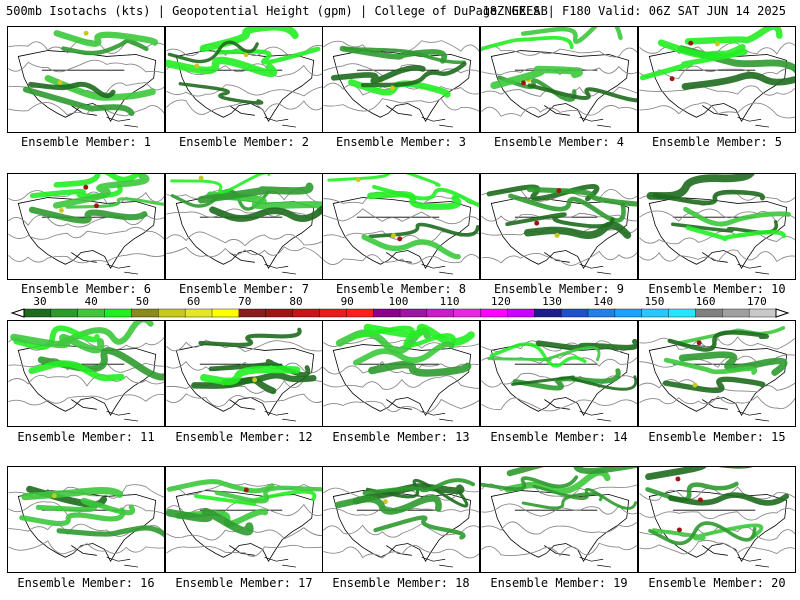  What do you see at coordinates (244, 142) in the screenshot?
I see `ensemble-member-label: Ensemble Member: 2` at bounding box center [244, 142].